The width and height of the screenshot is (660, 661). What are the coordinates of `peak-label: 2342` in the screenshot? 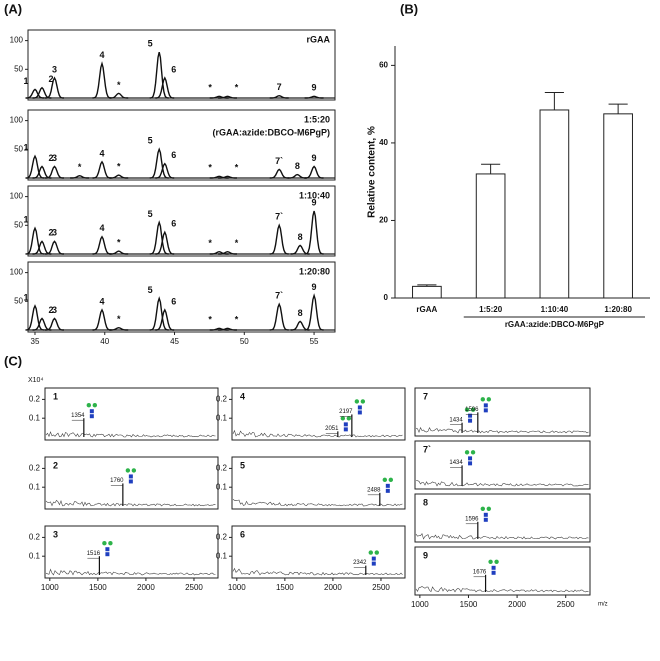 It's located at (360, 563).